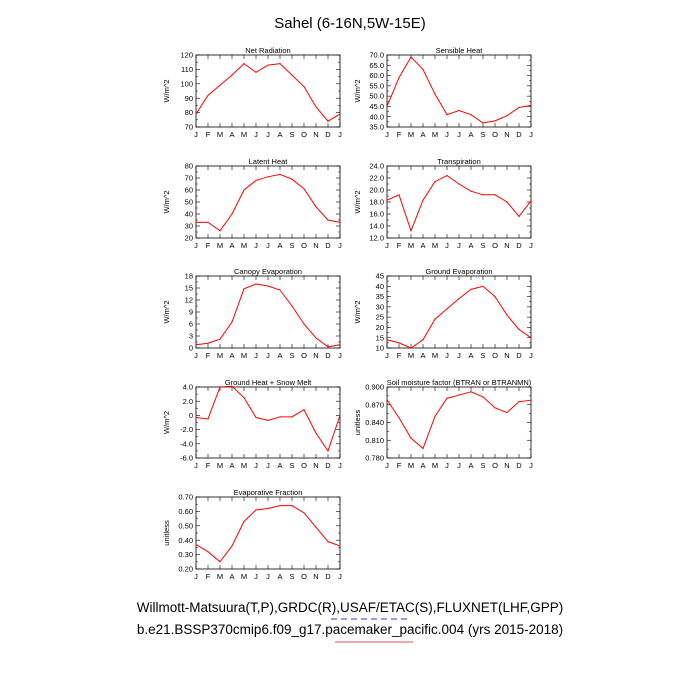  What do you see at coordinates (189, 98) in the screenshot?
I see `y-tick-label: 90` at bounding box center [189, 98].